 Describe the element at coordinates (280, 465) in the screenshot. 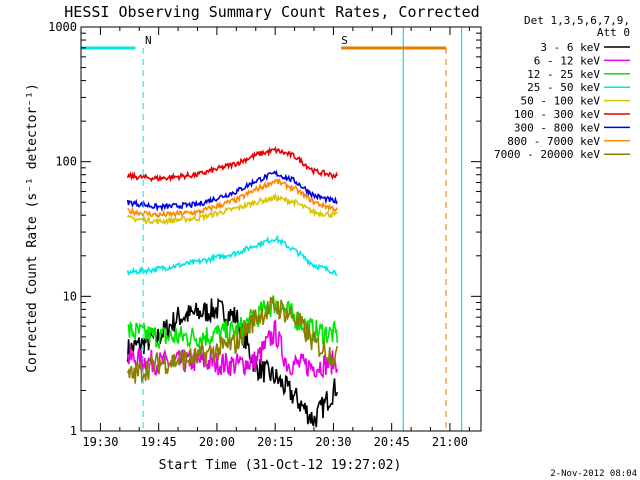

I see `x-axis-label: Start Time (31-Oct-12 19:27:02)` at that location.